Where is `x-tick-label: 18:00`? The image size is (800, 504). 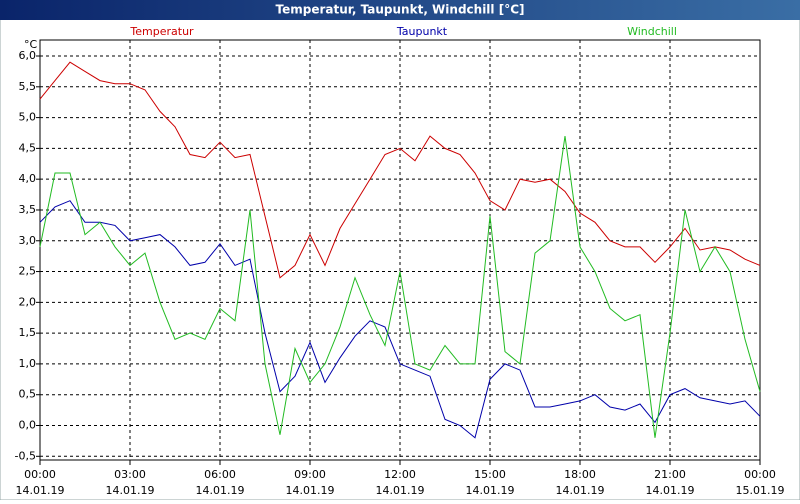 x-tick-label: 18:00 is located at coordinates (580, 474).